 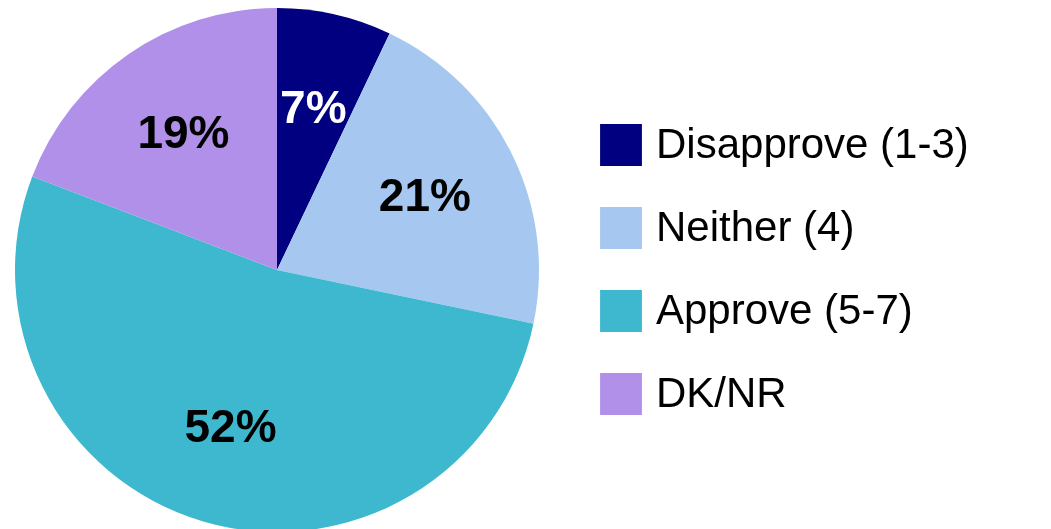 What do you see at coordinates (812, 143) in the screenshot?
I see `legend-label: Disapprove (1-3)` at bounding box center [812, 143].